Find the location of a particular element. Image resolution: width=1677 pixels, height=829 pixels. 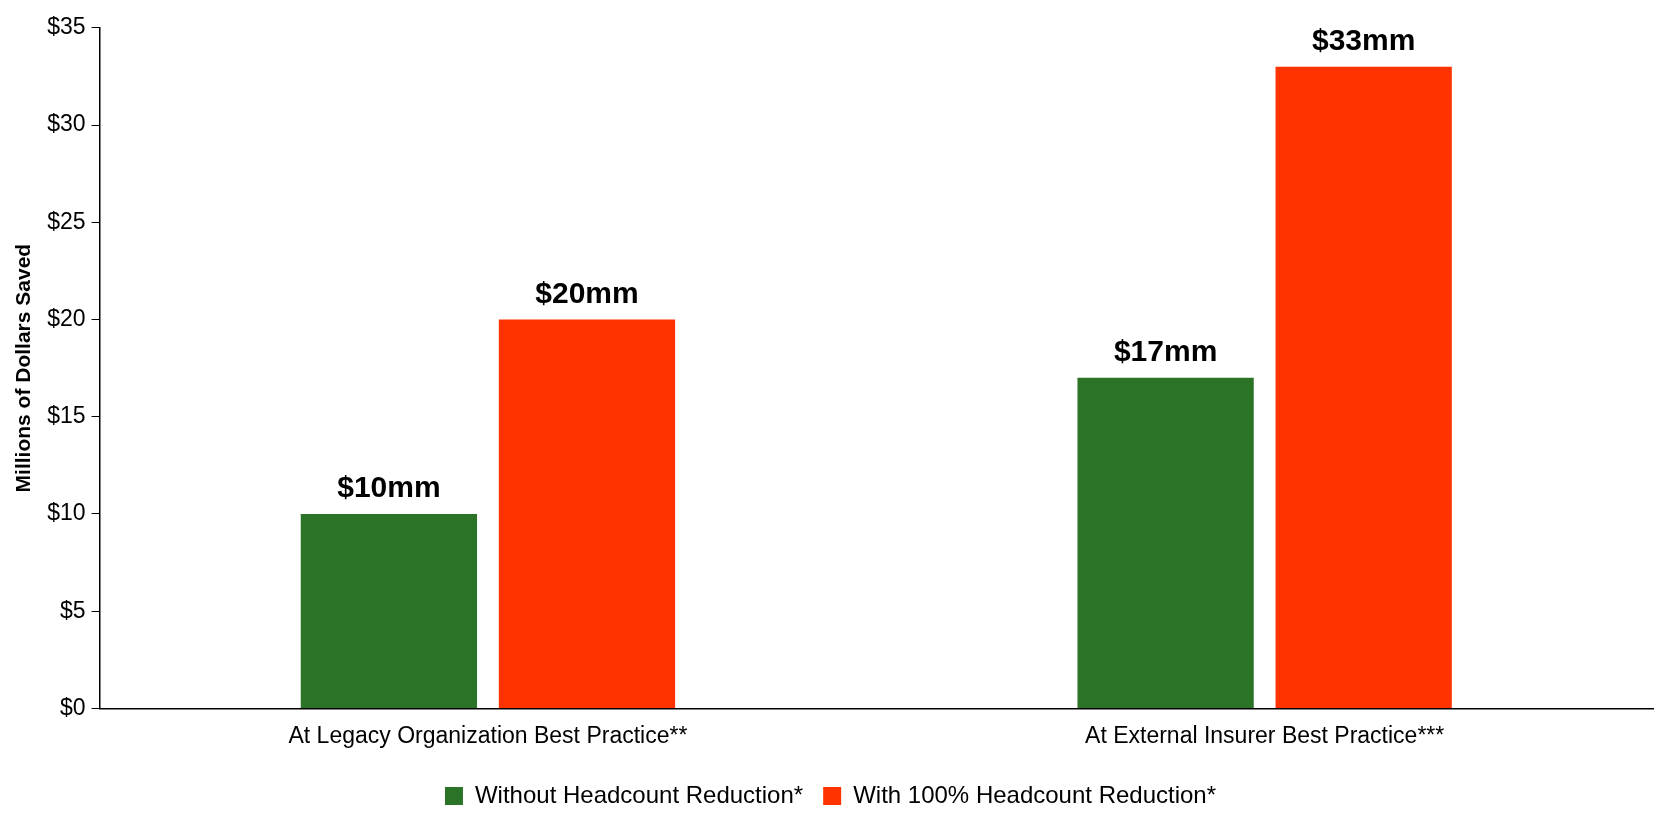

y-tick-label: $10 is located at coordinates (66, 512).